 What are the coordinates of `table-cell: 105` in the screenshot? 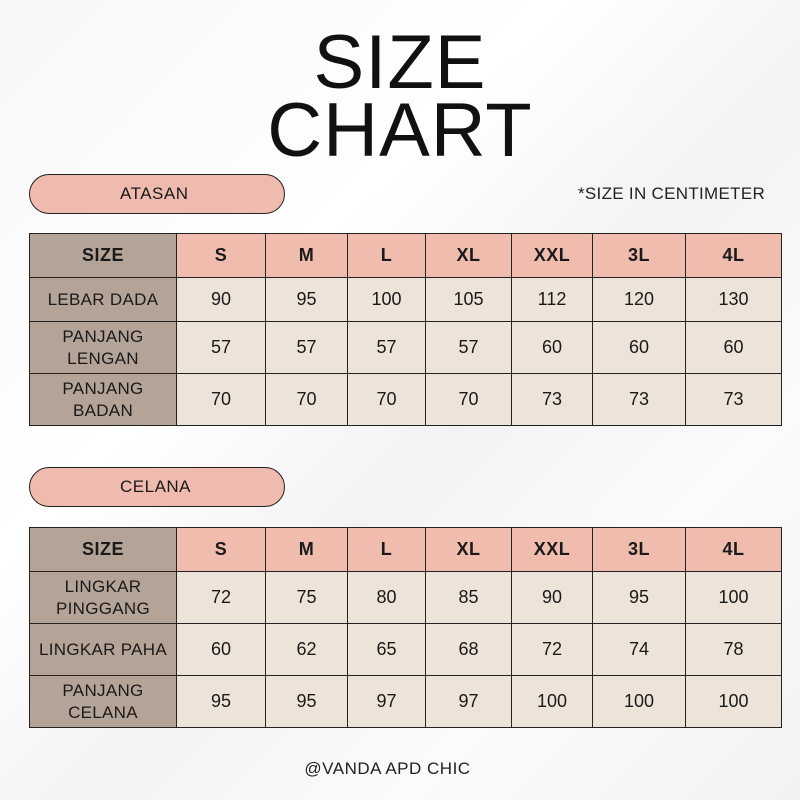 It's located at (468, 299).